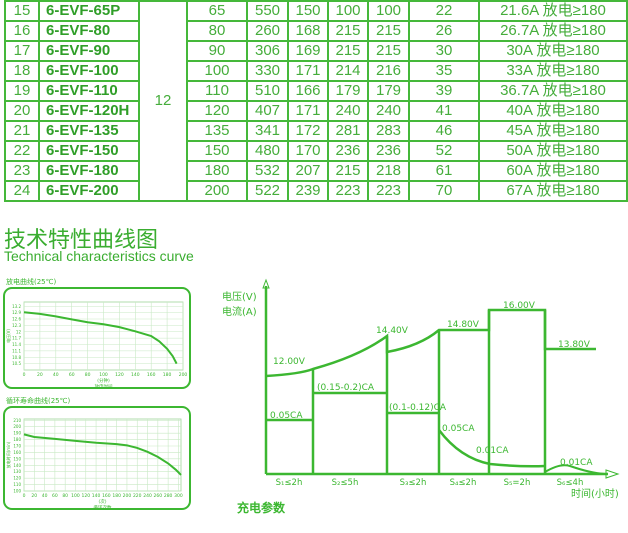 This screenshot has width=628, height=533. What do you see at coordinates (308, 151) in the screenshot?
I see `cell-c2: 170` at bounding box center [308, 151].